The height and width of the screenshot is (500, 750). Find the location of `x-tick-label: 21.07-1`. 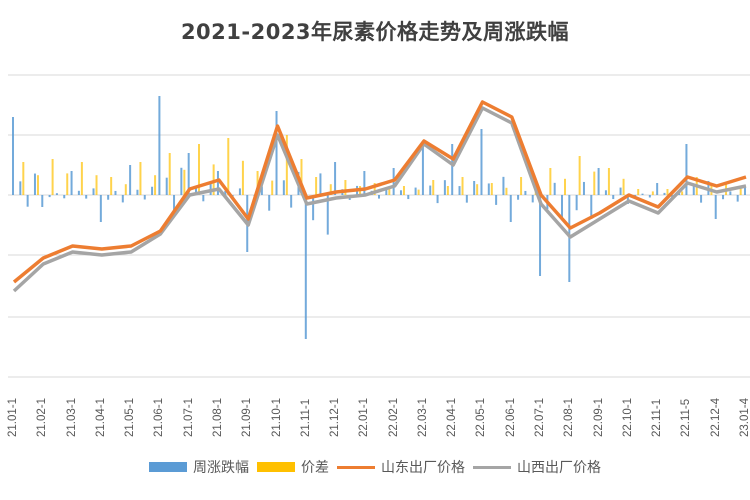

x-tick-label: 21.07-1 is located at coordinates (188, 417).